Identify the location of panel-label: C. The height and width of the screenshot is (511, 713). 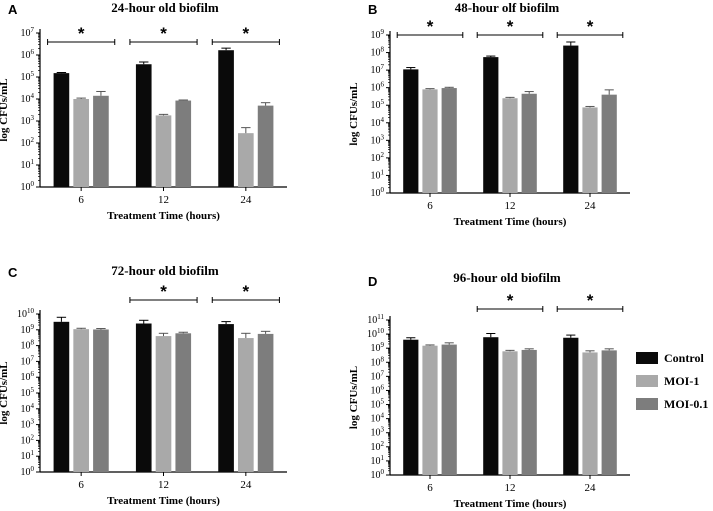
(13, 272).